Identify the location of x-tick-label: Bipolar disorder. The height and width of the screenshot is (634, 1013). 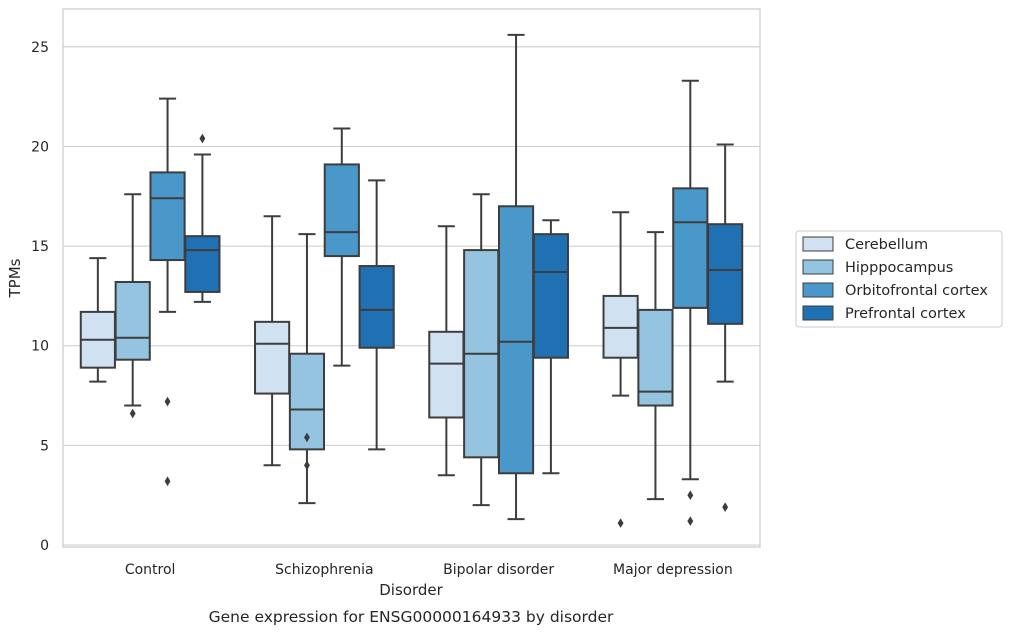
(498, 570).